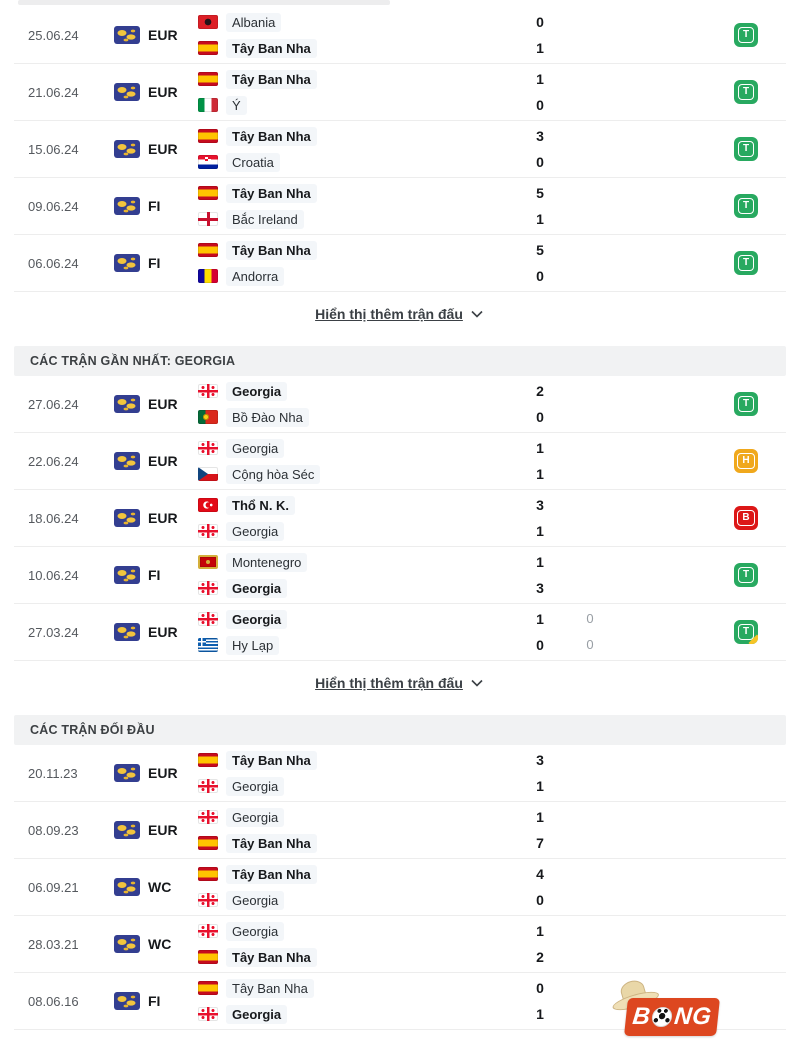  Describe the element at coordinates (540, 588) in the screenshot. I see `team-score: 3` at that location.